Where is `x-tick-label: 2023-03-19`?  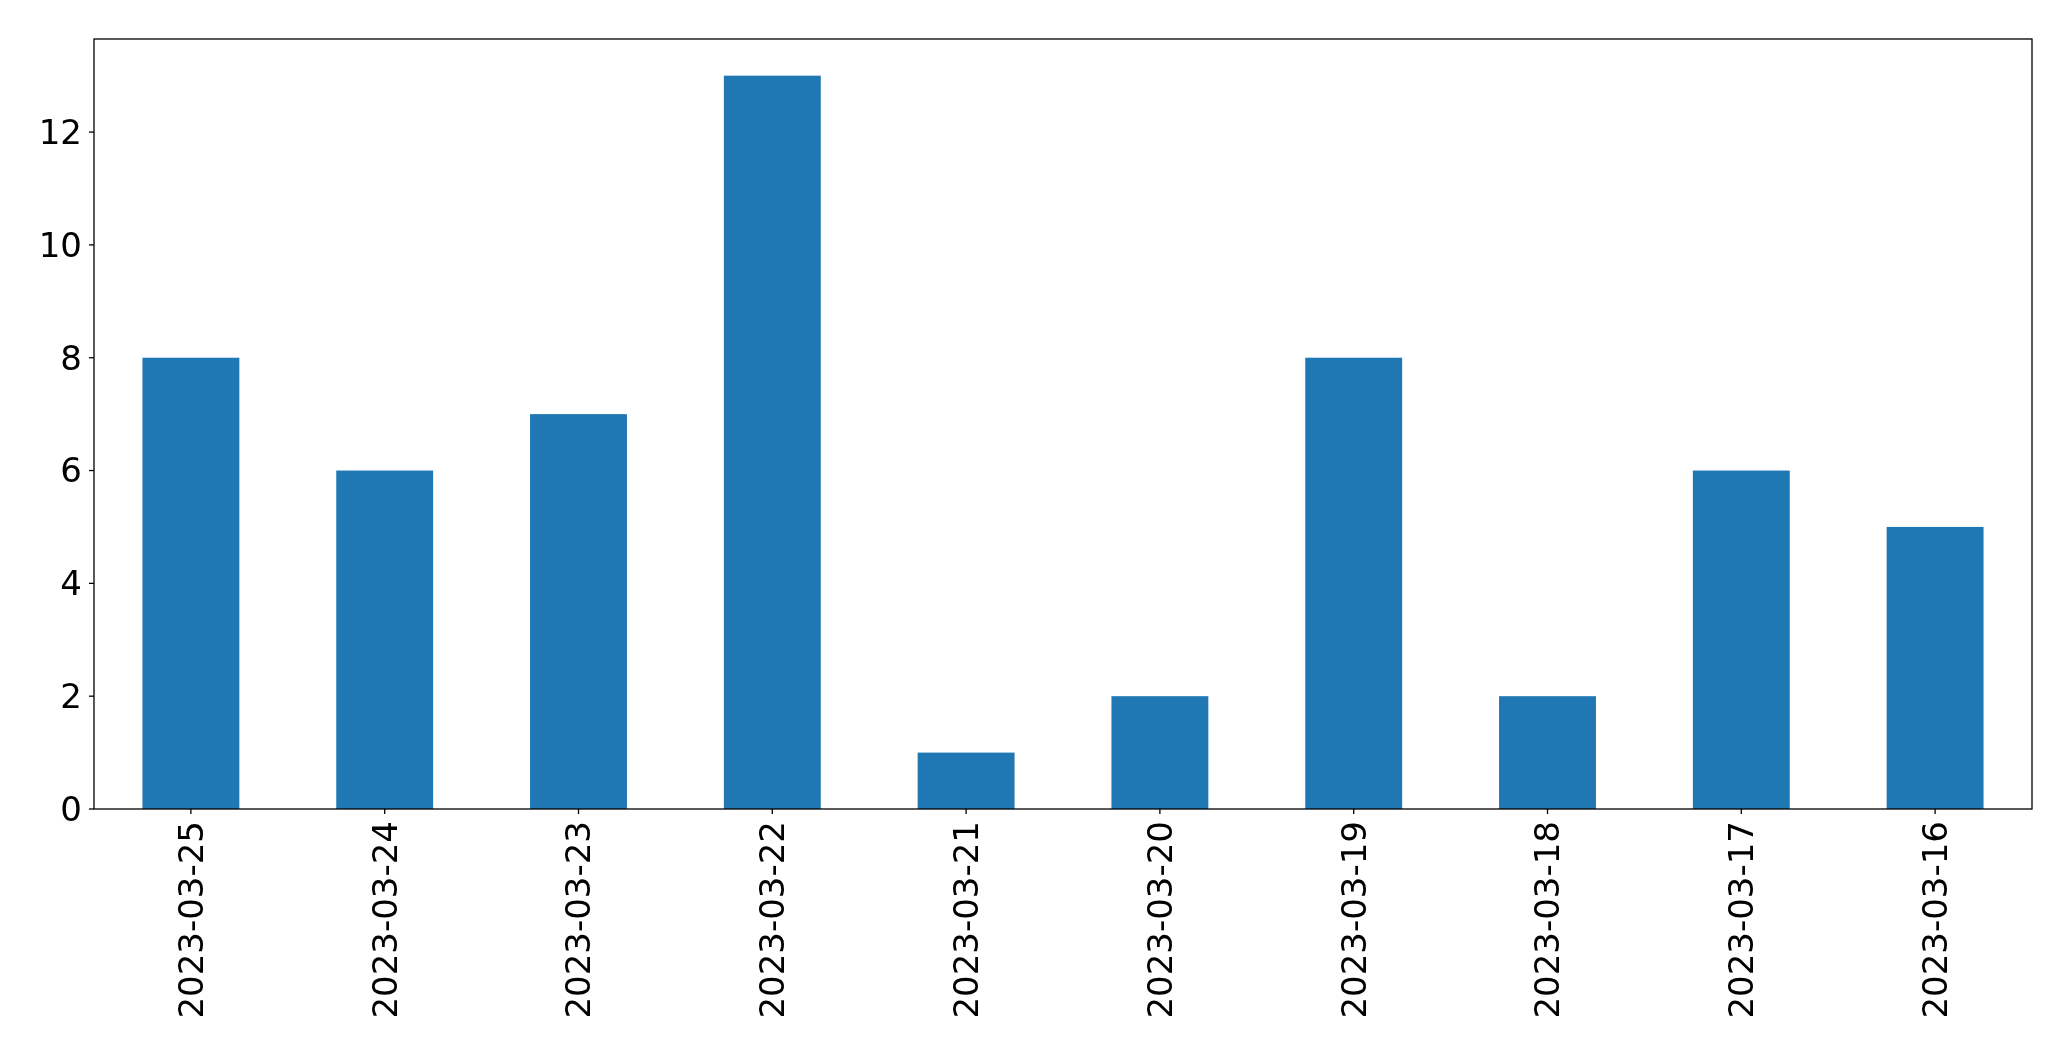
x-tick-label: 2023-03-19 is located at coordinates (1353, 920).